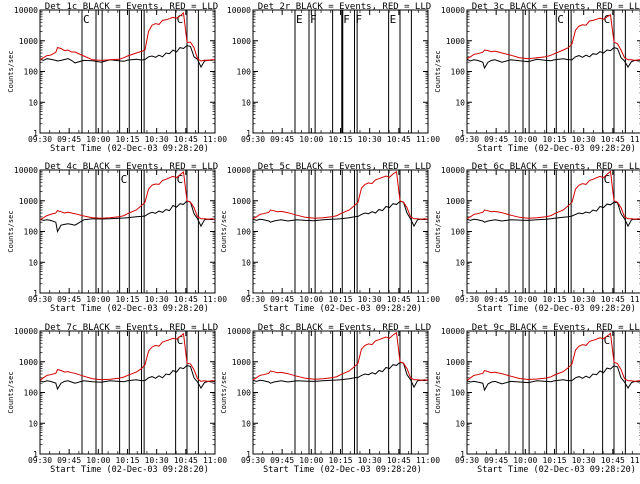  What do you see at coordinates (313, 19) in the screenshot?
I see `interval-flag: F` at bounding box center [313, 19].